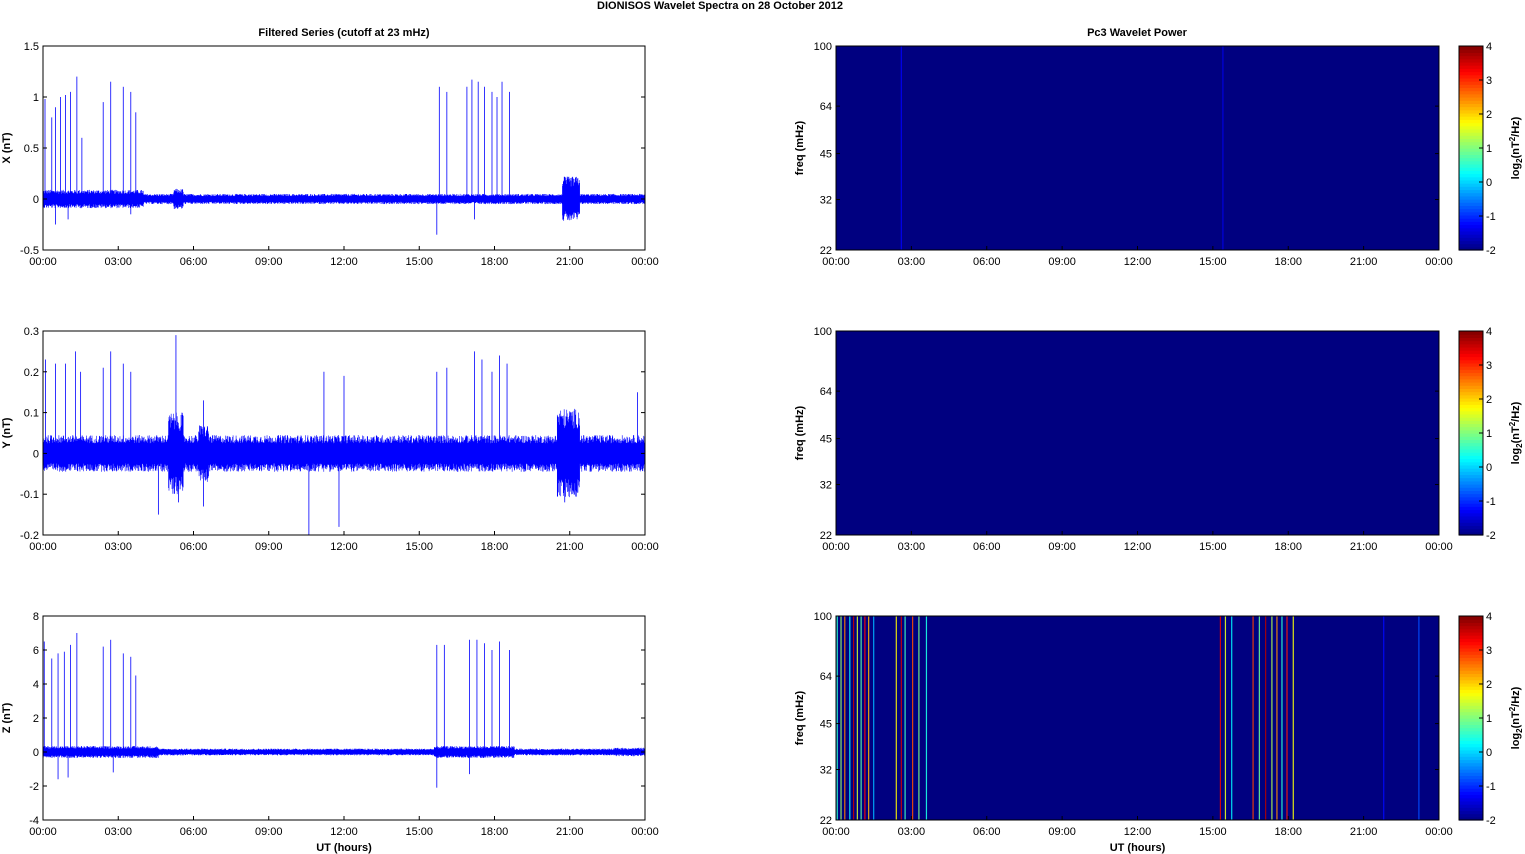 This screenshot has height=854, width=1525. Describe the element at coordinates (1137, 33) in the screenshot. I see `right-column-title: Pc3 Wavelet Power` at that location.